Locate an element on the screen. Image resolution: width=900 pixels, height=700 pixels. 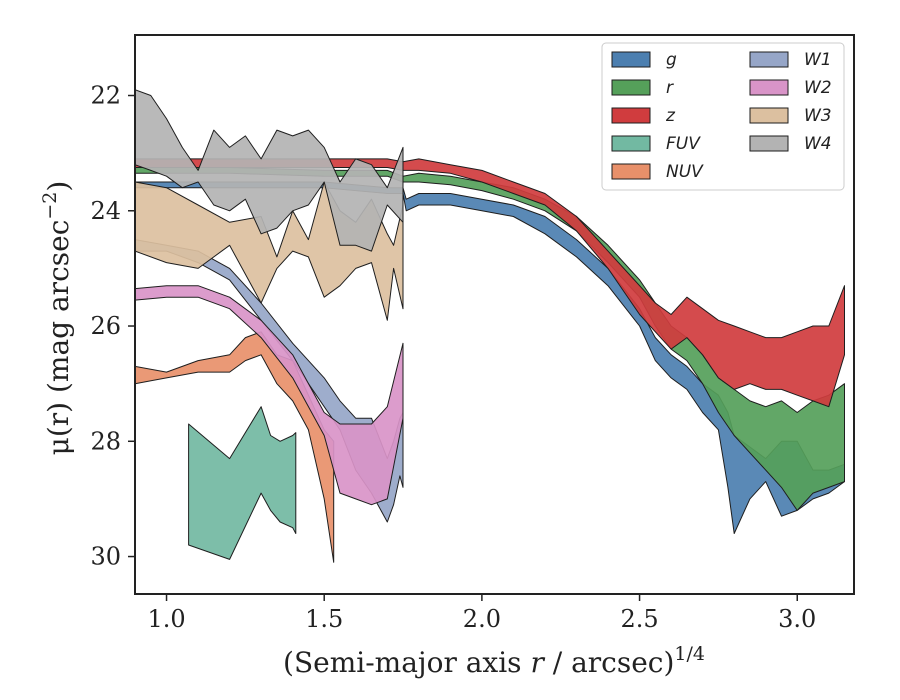
x-axis-title-text: (Semi-major axis r / arcsec) is located at coordinates (478, 662).